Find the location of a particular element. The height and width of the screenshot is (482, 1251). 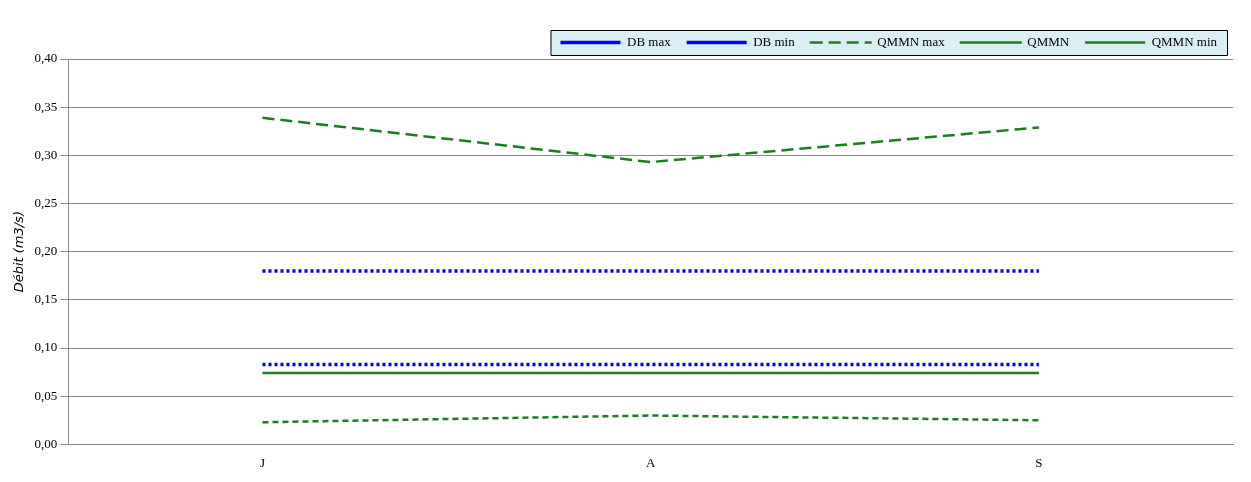

y-tick-label: 0,20 is located at coordinates (46, 251).